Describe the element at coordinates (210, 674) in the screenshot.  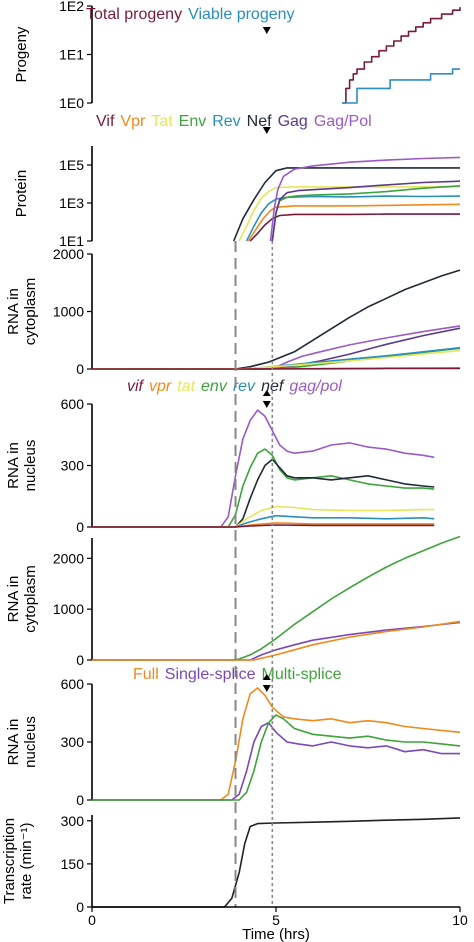
I see `legend-item-single: Single-splice` at that location.